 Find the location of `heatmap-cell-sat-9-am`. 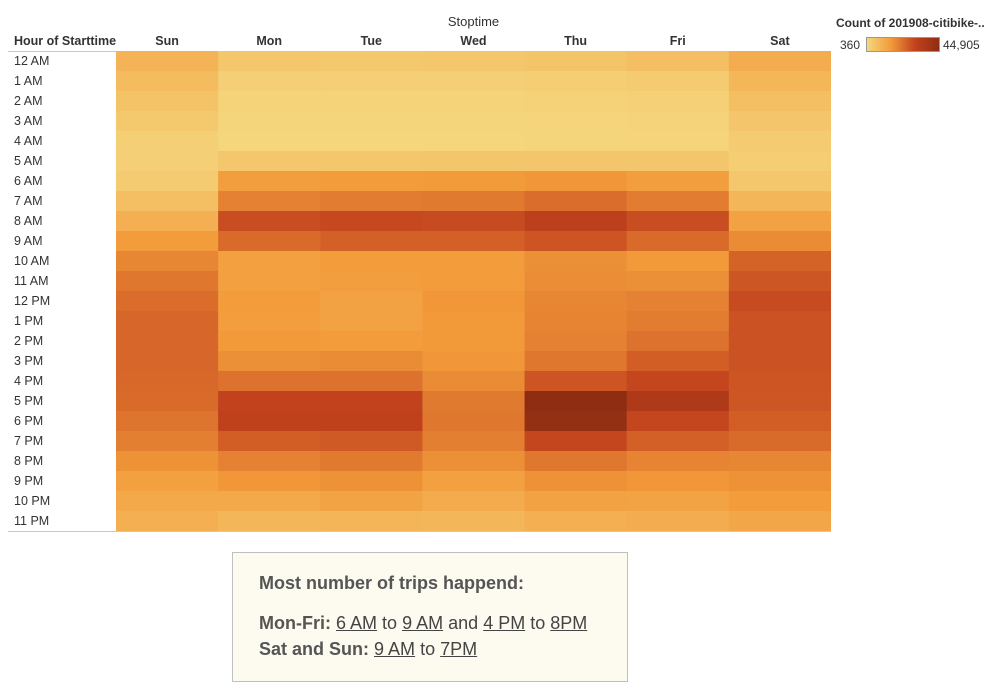

heatmap-cell-sat-9-am is located at coordinates (779, 241).